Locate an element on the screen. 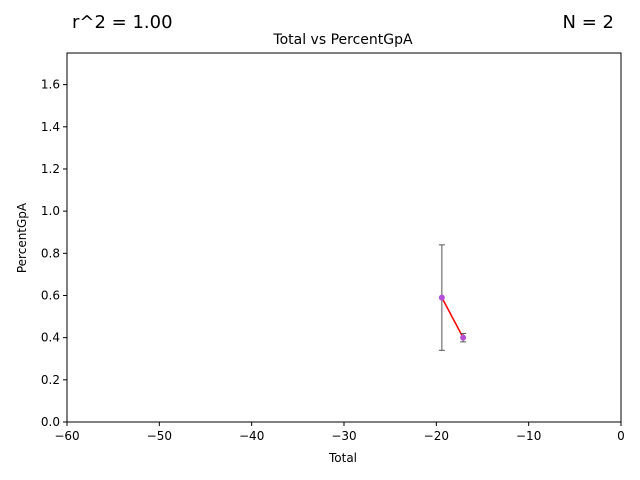 The image size is (640, 480). y-tick-label: 0.8 is located at coordinates (50, 253).